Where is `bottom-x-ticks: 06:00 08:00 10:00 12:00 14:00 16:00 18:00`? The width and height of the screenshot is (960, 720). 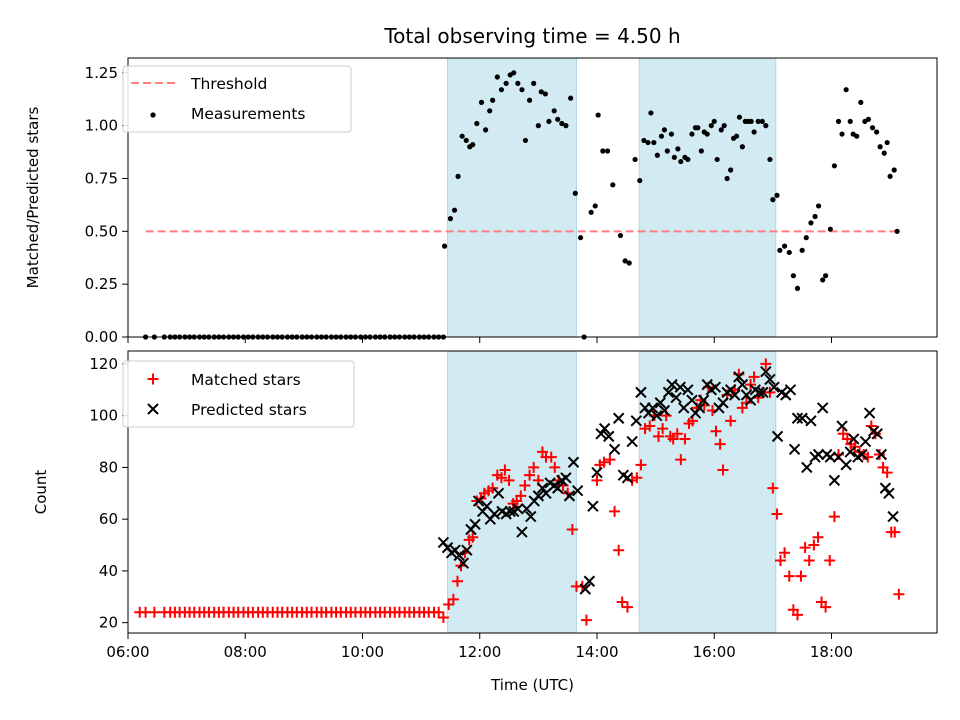
bottom-x-ticks: 06:00 08:00 10:00 12:00 14:00 16:00 18:00 is located at coordinates (479, 647).